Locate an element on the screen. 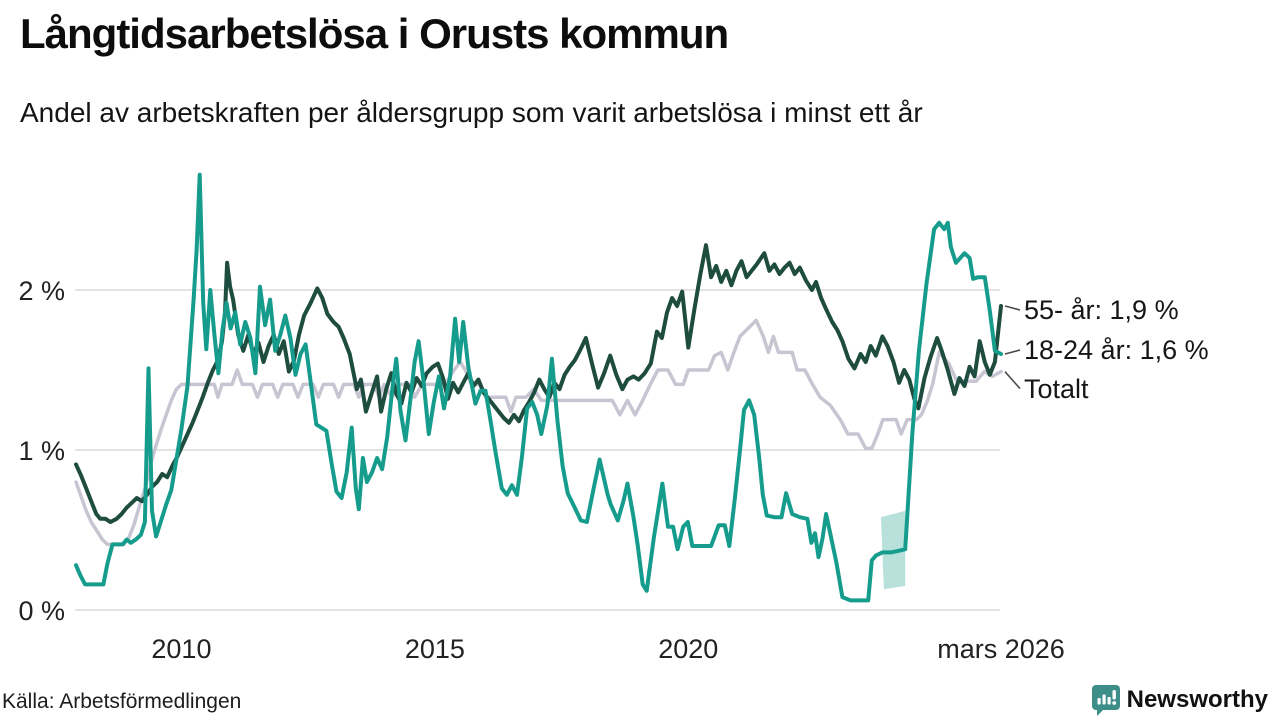  y-axis-labels: 0 % 1 % 2 % is located at coordinates (41, 451).